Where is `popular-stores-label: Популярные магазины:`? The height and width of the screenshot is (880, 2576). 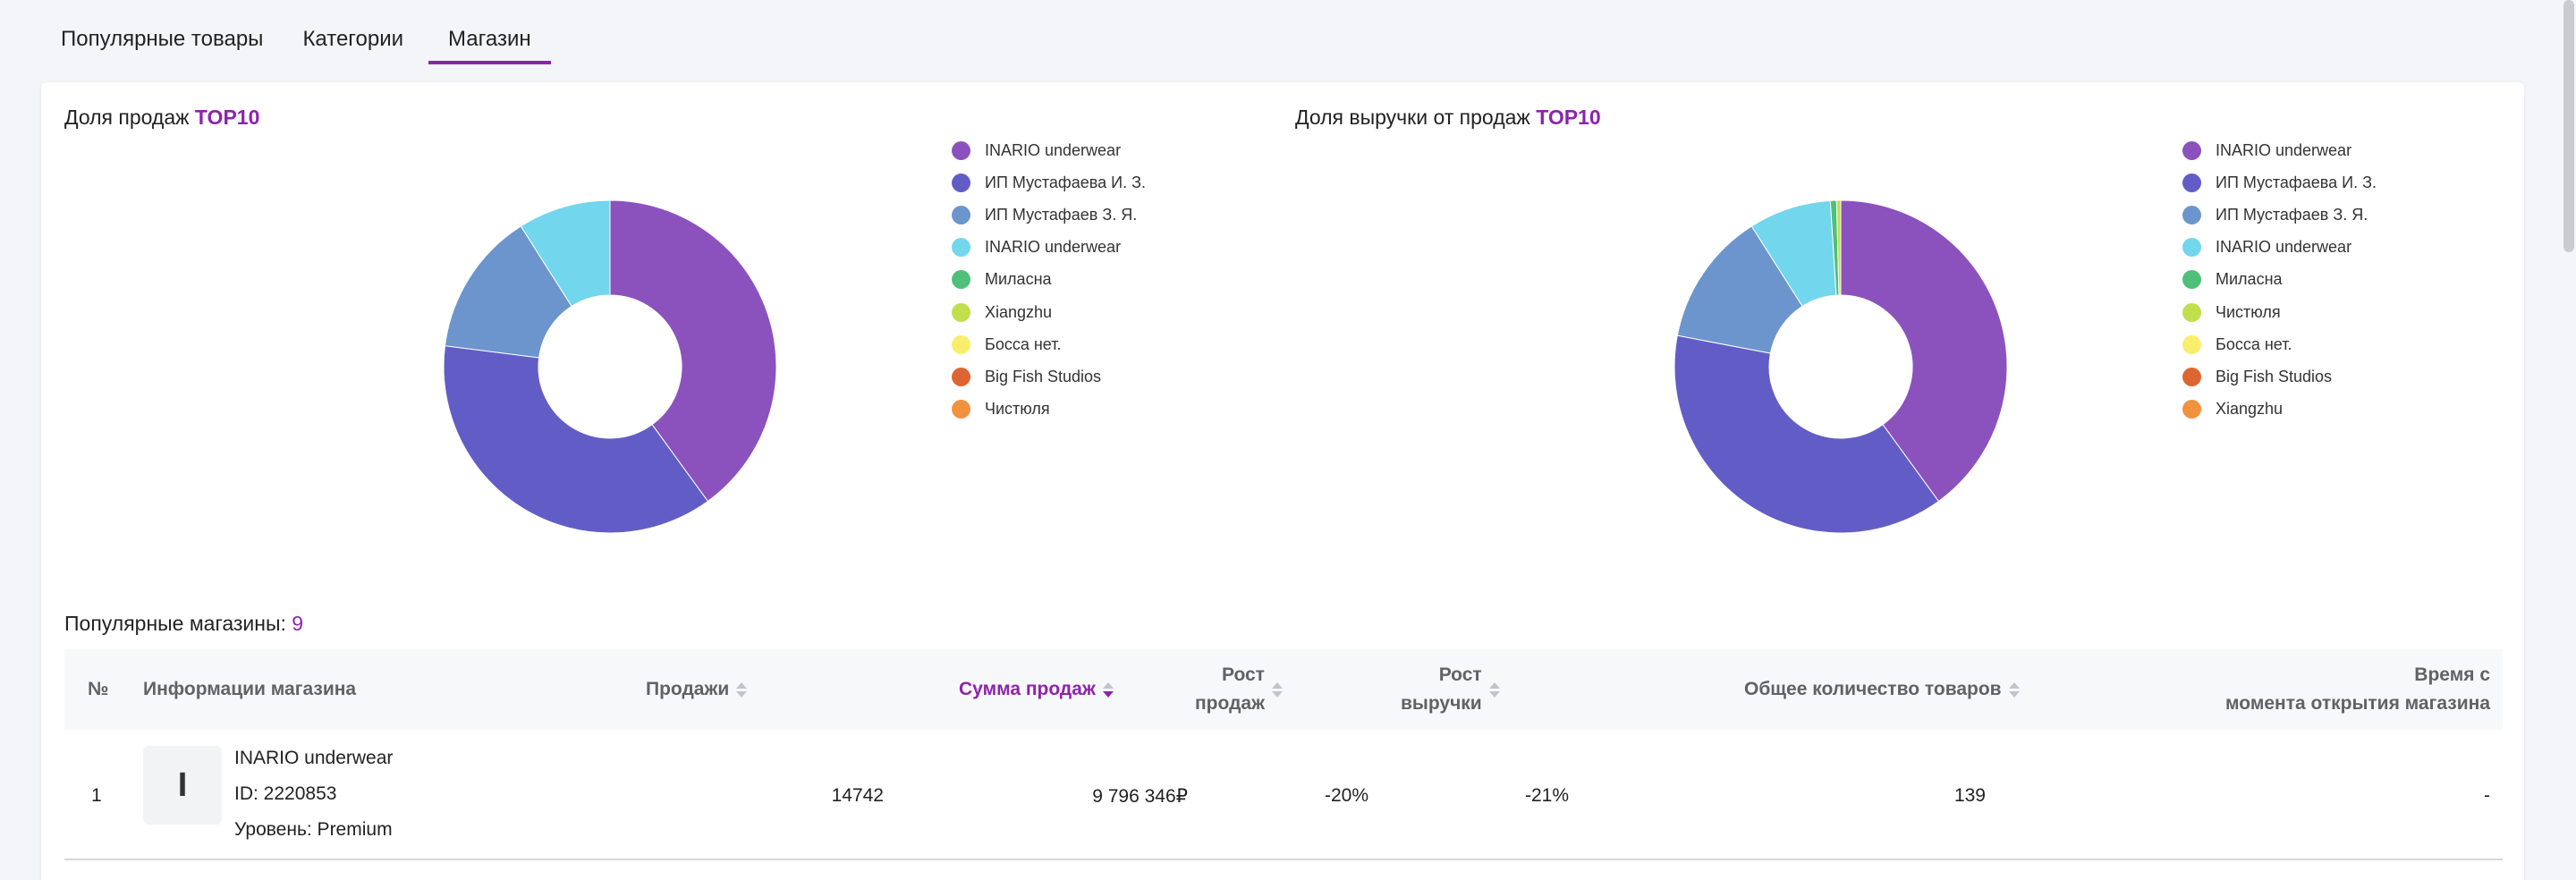
popular-stores-label: Популярные магазины: is located at coordinates (175, 623).